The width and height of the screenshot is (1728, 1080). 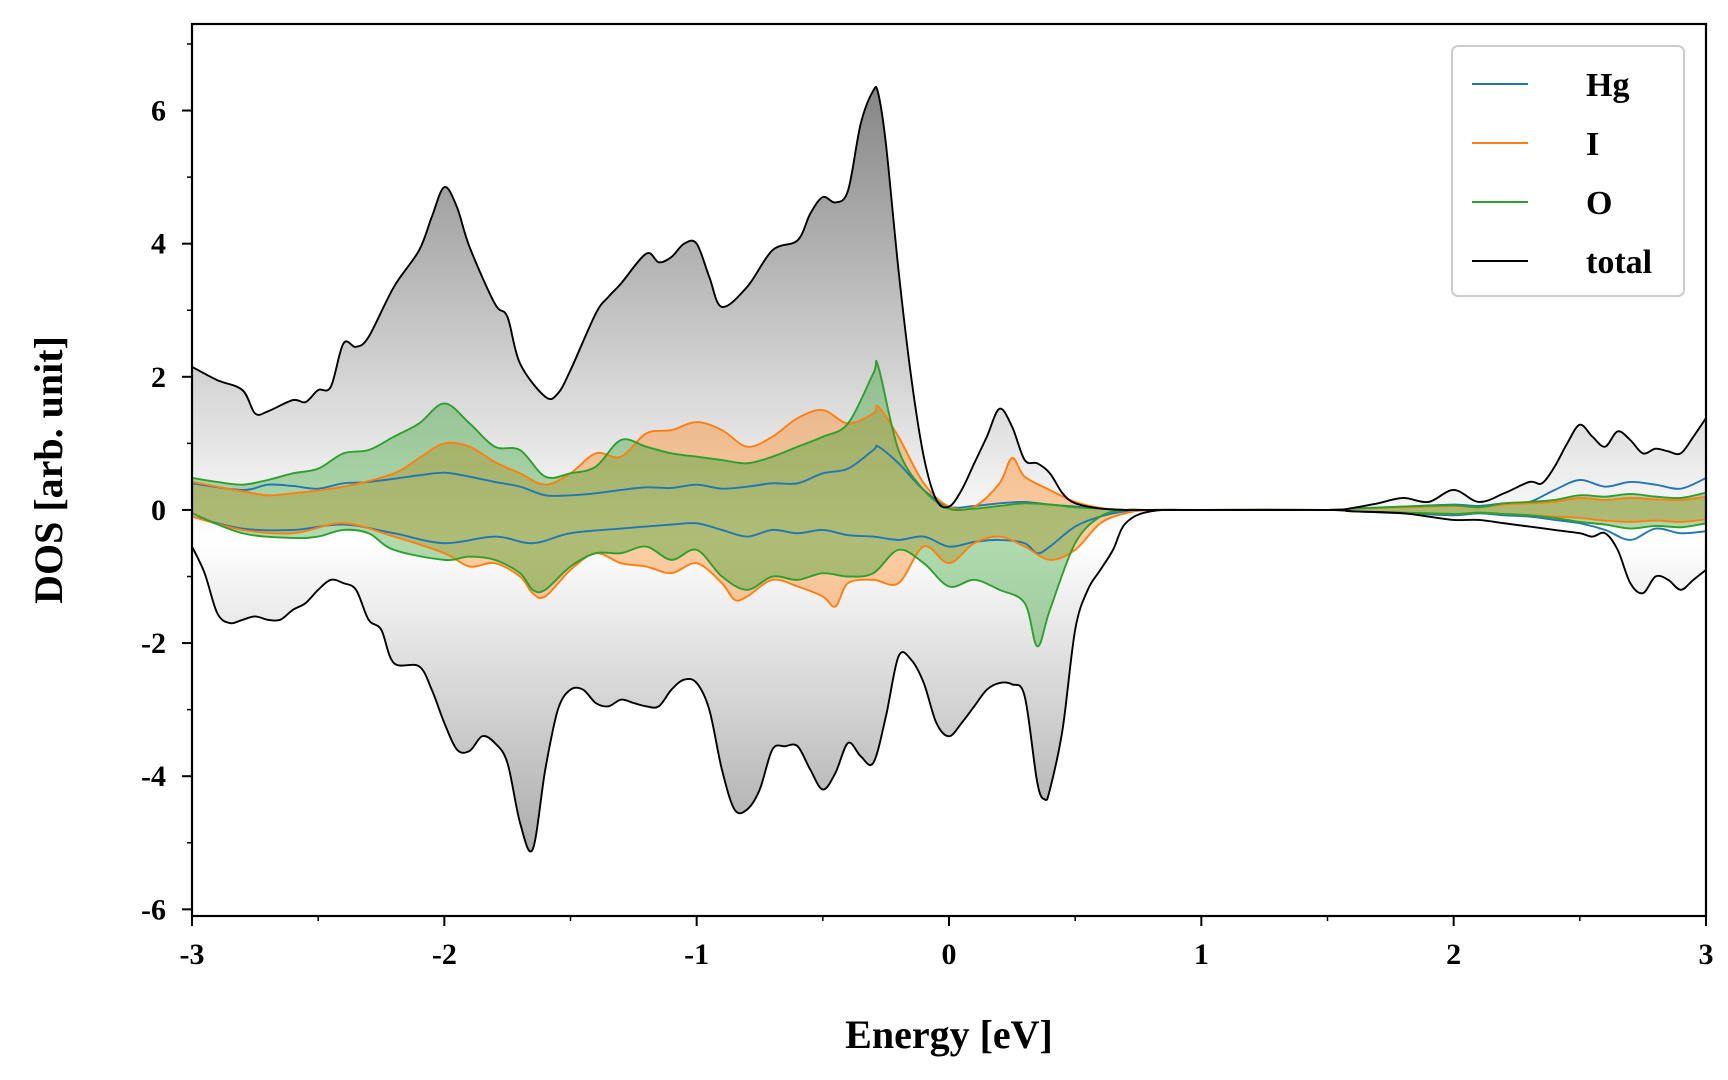 I want to click on x-tick-label: -2, so click(x=444, y=954).